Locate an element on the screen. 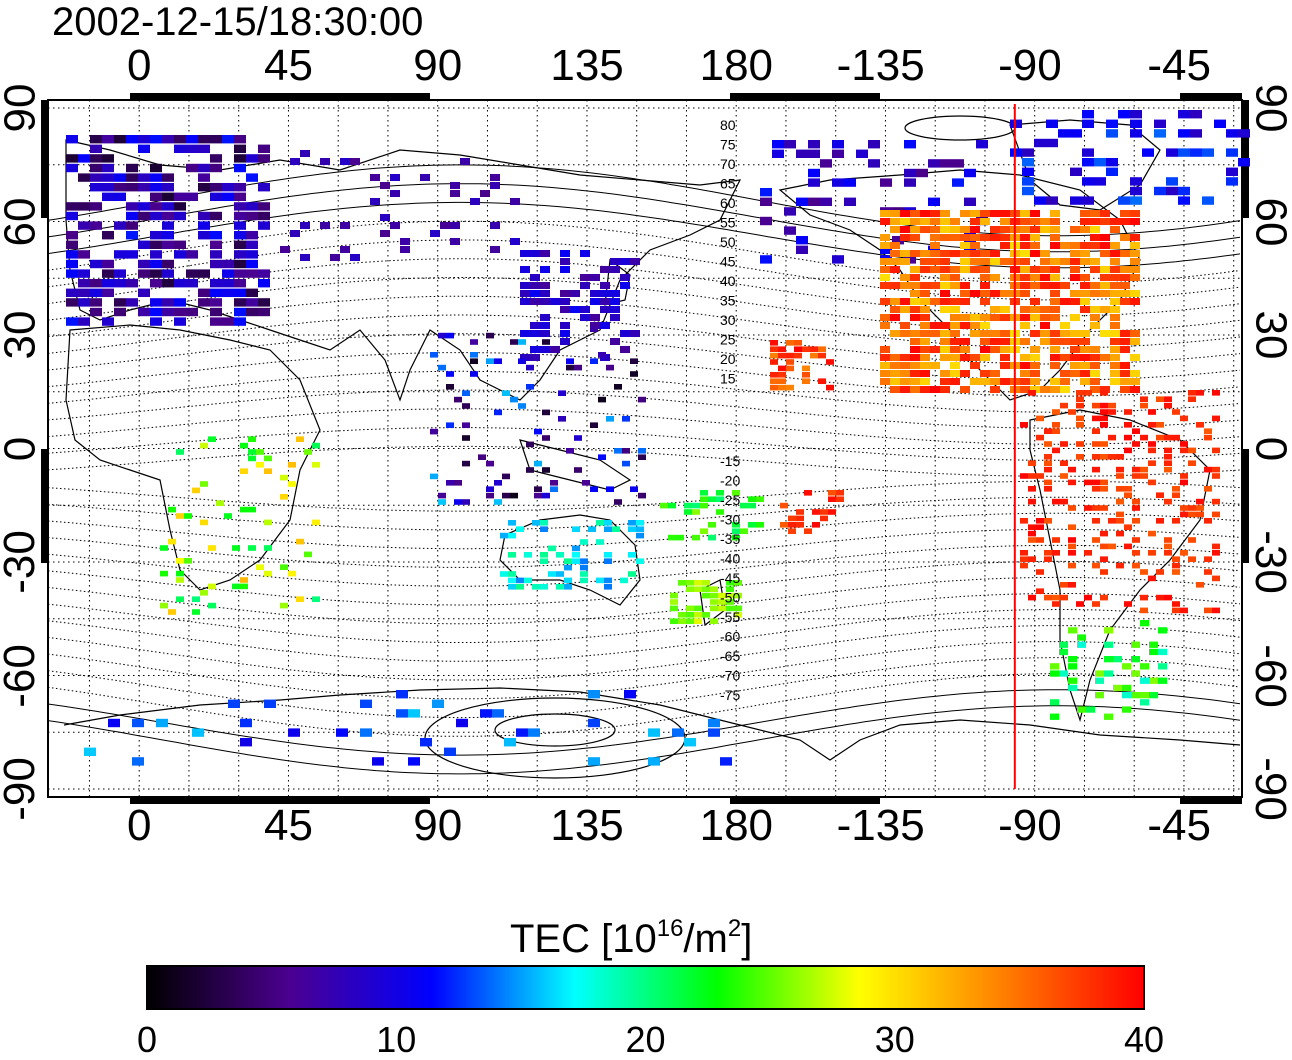 The image size is (1292, 1060). contour-label: 35 is located at coordinates (728, 301).